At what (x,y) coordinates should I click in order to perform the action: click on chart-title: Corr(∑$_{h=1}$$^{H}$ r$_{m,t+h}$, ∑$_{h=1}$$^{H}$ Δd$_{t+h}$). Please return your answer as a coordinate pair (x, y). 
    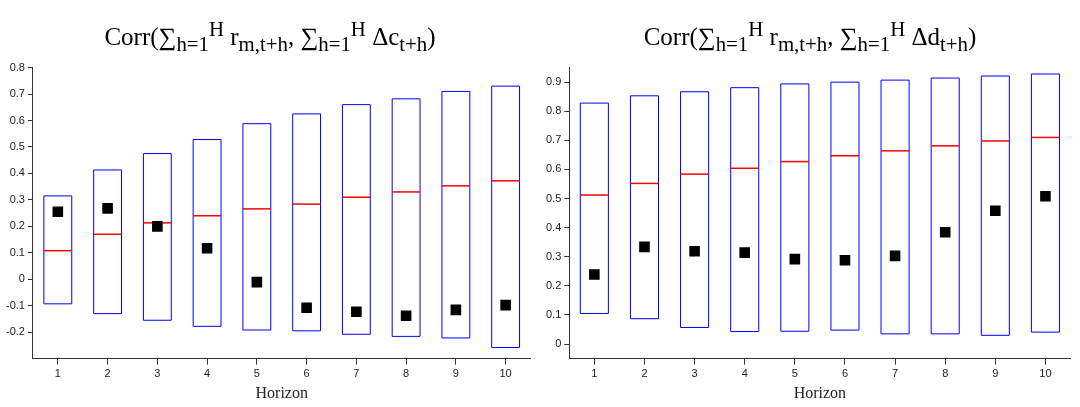
    Looking at the image, I should click on (810, 37).